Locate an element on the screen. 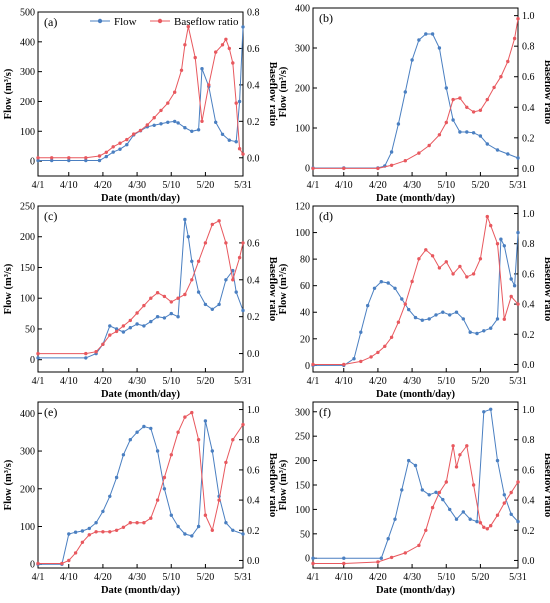 Image resolution: width=550 pixels, height=603 pixels. y-left-tick-label: 250 is located at coordinates (27, 207).